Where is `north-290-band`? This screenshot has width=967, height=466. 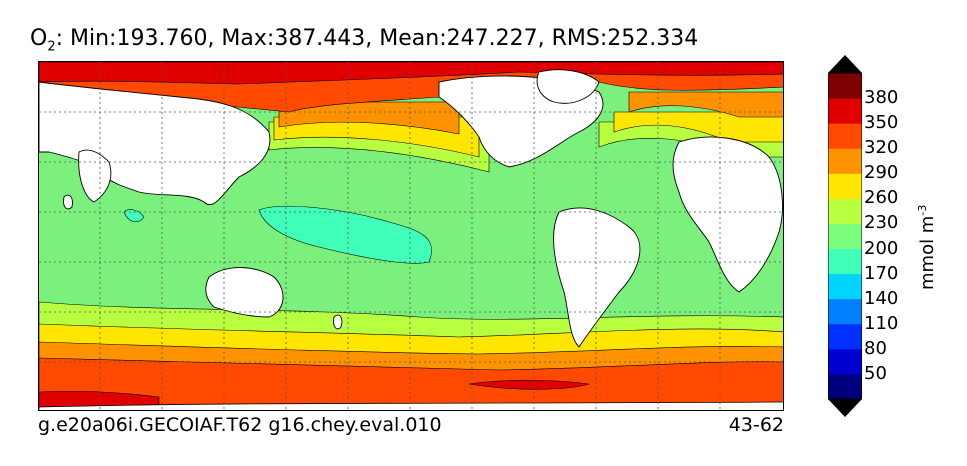 north-290-band is located at coordinates (530, 113).